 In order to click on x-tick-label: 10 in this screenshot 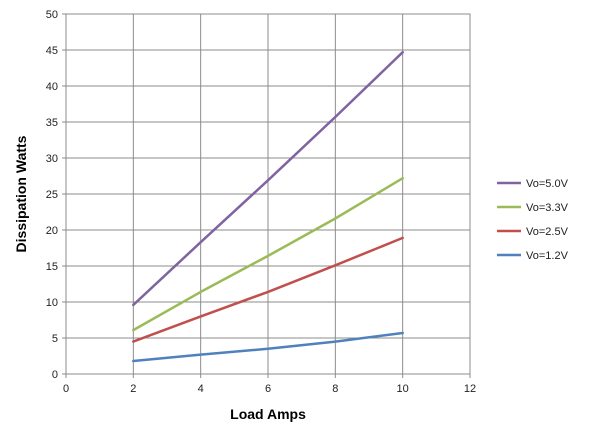, I will do `click(403, 389)`.